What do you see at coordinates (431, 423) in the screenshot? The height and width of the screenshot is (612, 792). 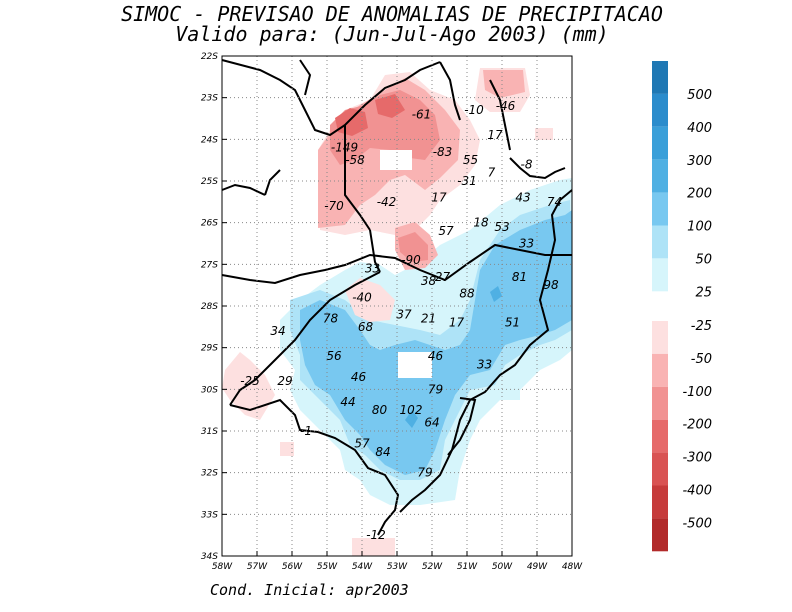 I see `anomaly-value-label: 64` at bounding box center [431, 423].